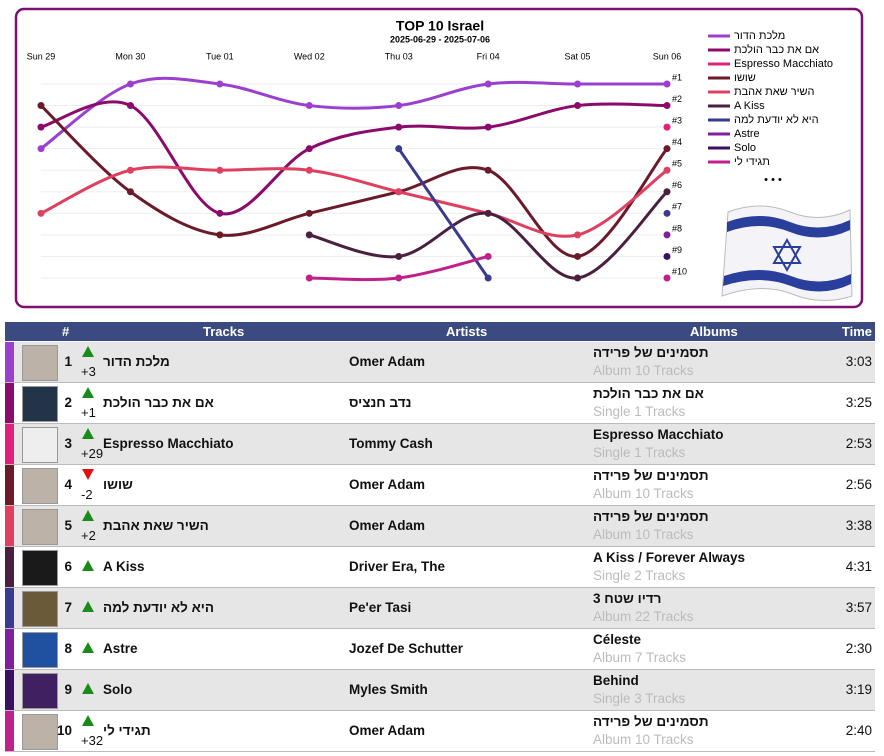  I want to click on time: 2:53, so click(858, 443).